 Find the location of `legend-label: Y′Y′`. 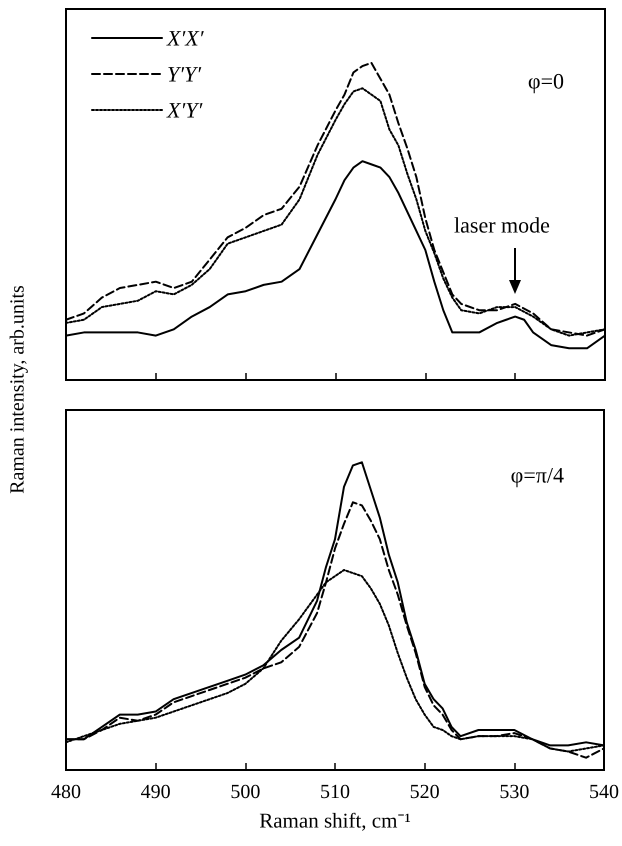

legend-label: Y′Y′ is located at coordinates (184, 74).